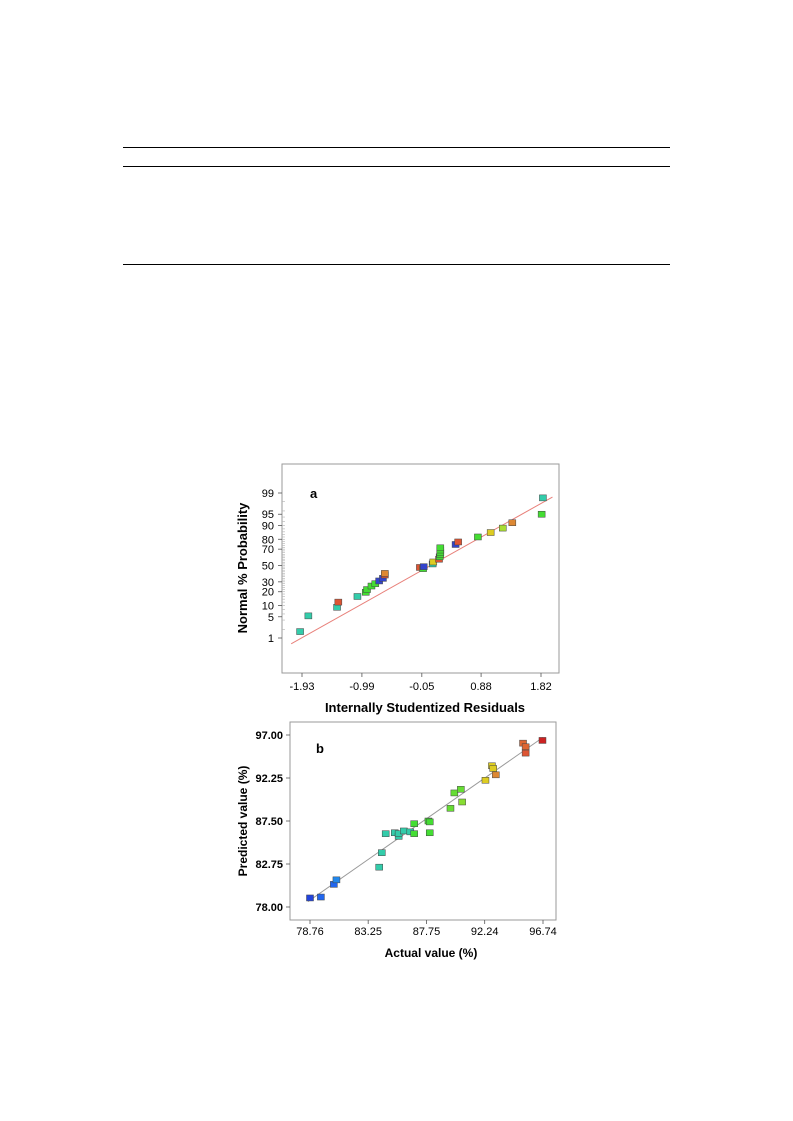 The height and width of the screenshot is (1121, 793). I want to click on x-tick-label: 78.76, so click(310, 932).